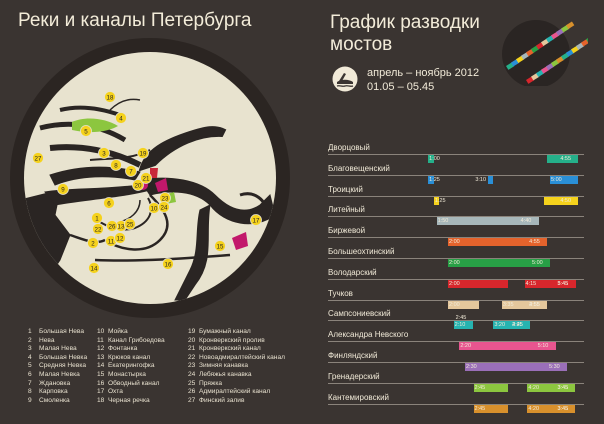 This screenshot has height=424, width=604. What do you see at coordinates (55, 383) in the screenshot?
I see `legend-name: Ждановка` at bounding box center [55, 383].